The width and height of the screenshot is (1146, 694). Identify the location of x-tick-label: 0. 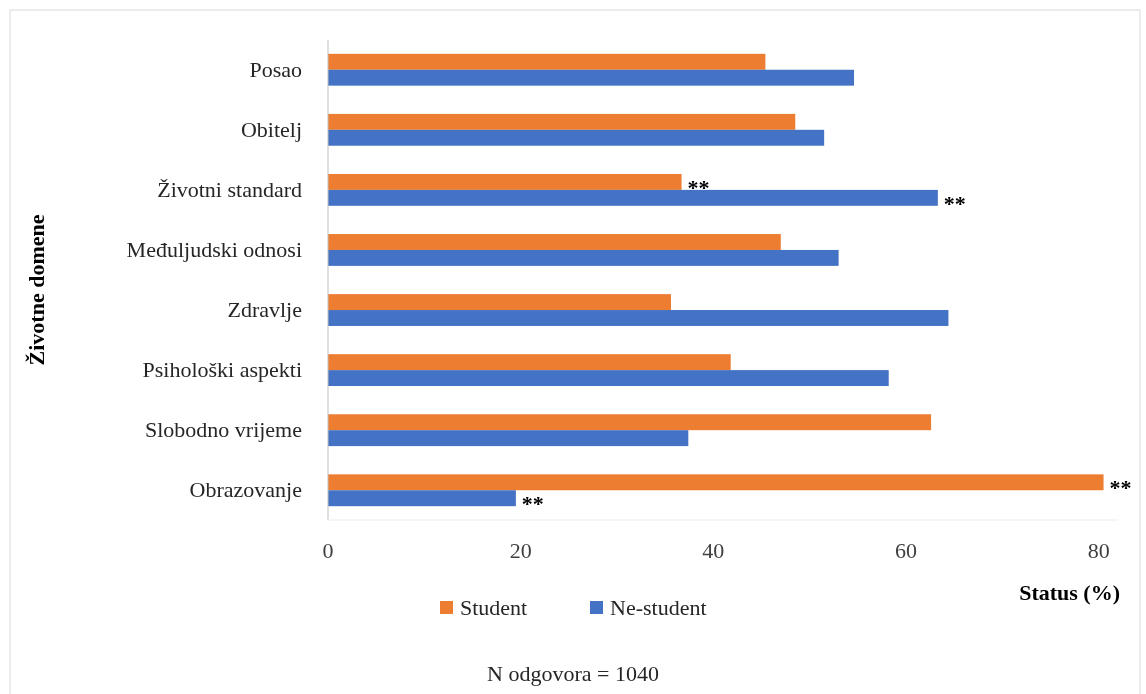
(328, 550).